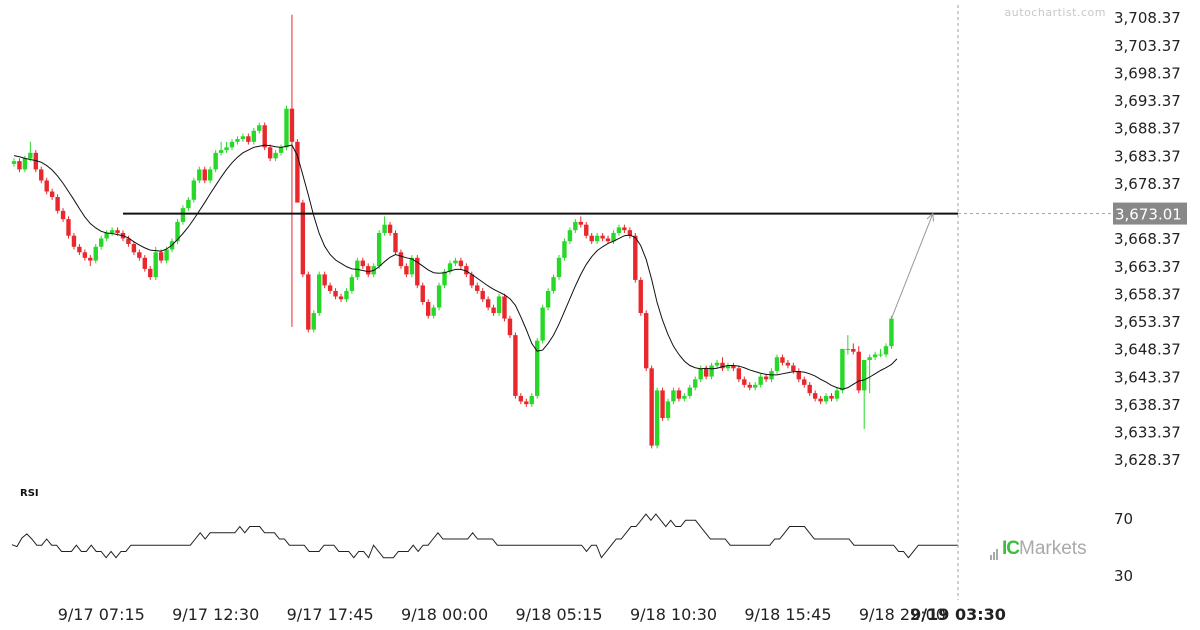 Image resolution: width=1200 pixels, height=630 pixels. What do you see at coordinates (930, 217) in the screenshot?
I see `forecast-arrow-head` at bounding box center [930, 217].